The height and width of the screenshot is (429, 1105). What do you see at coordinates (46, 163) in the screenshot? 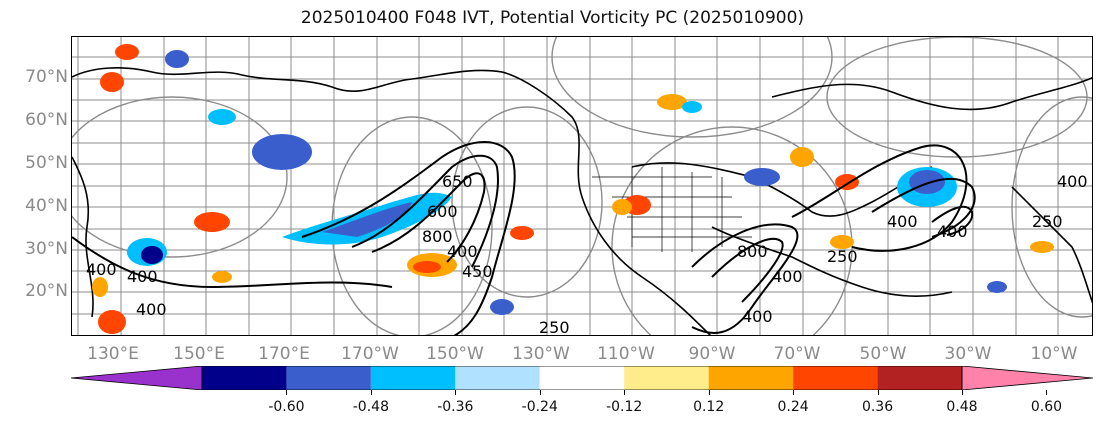
I see `lat-label: 50°N` at bounding box center [46, 163].